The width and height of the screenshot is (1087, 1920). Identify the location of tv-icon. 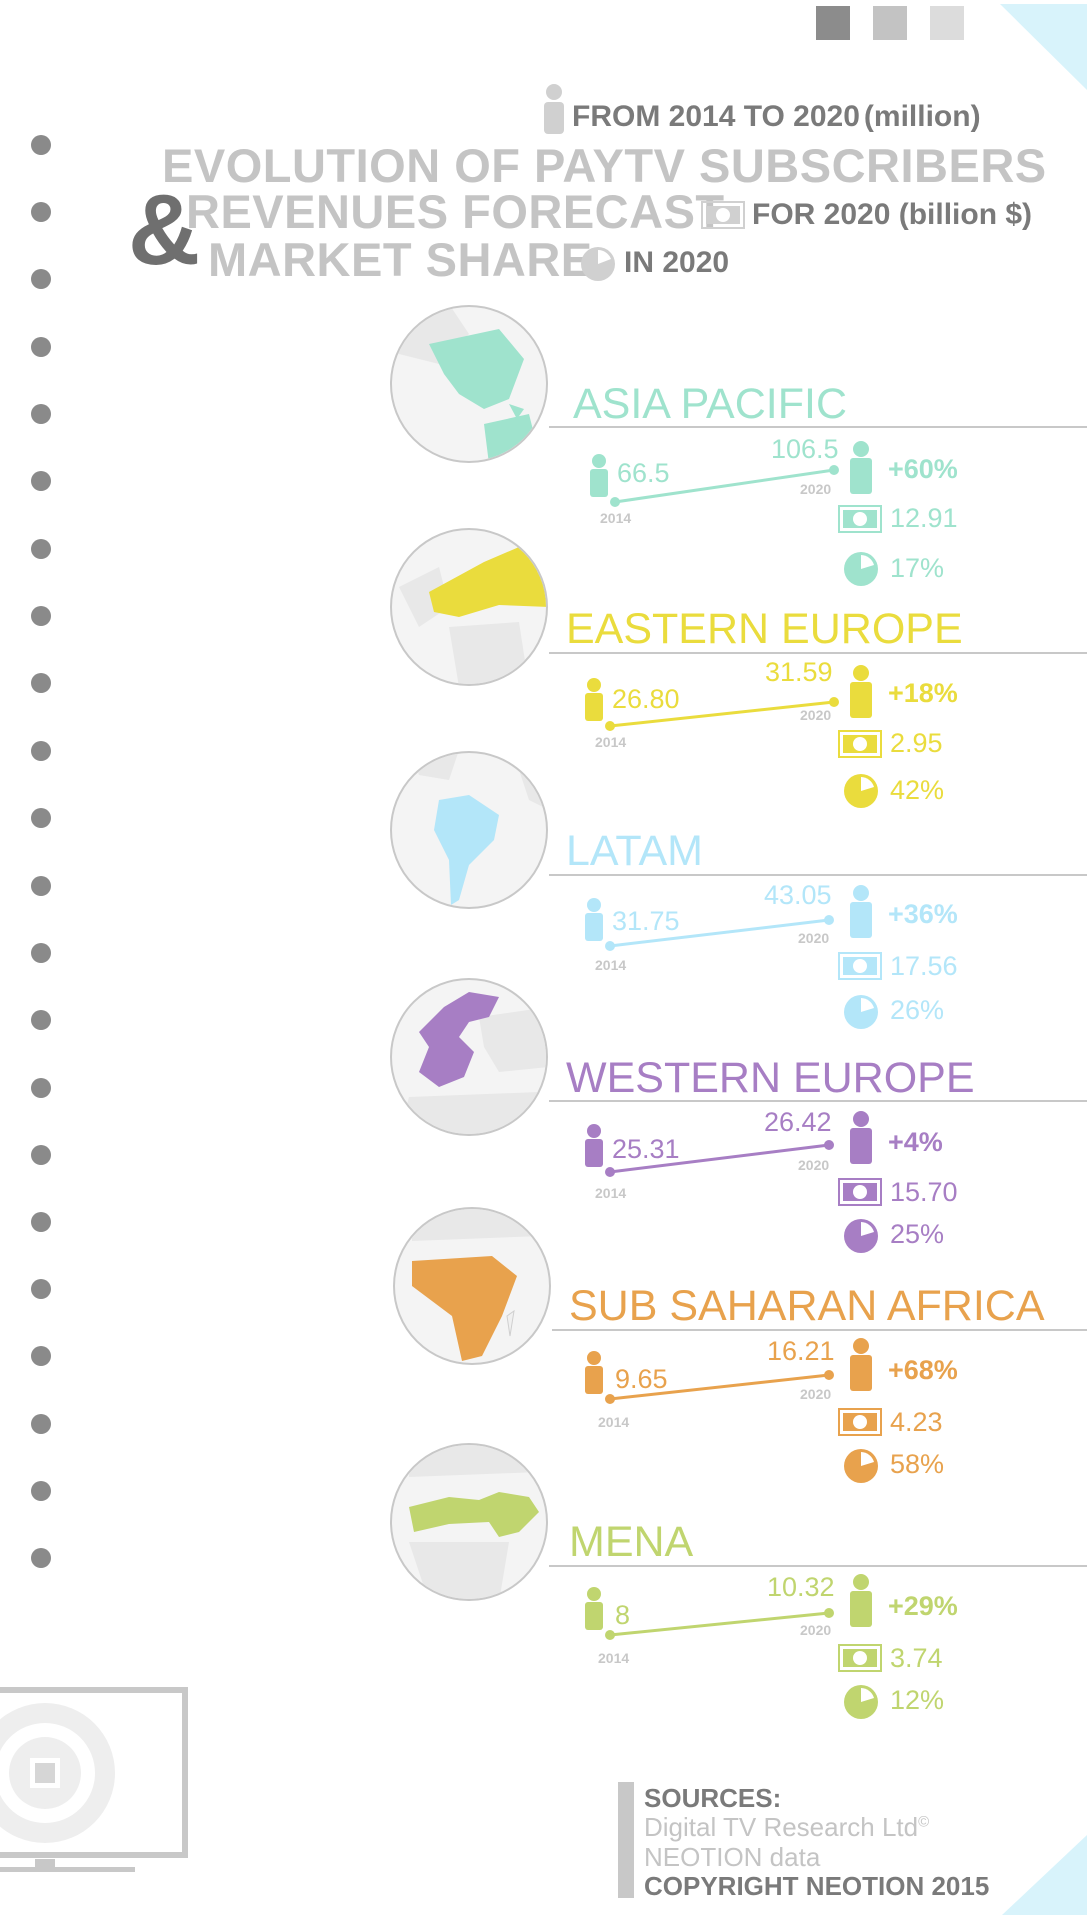
(94, 1779).